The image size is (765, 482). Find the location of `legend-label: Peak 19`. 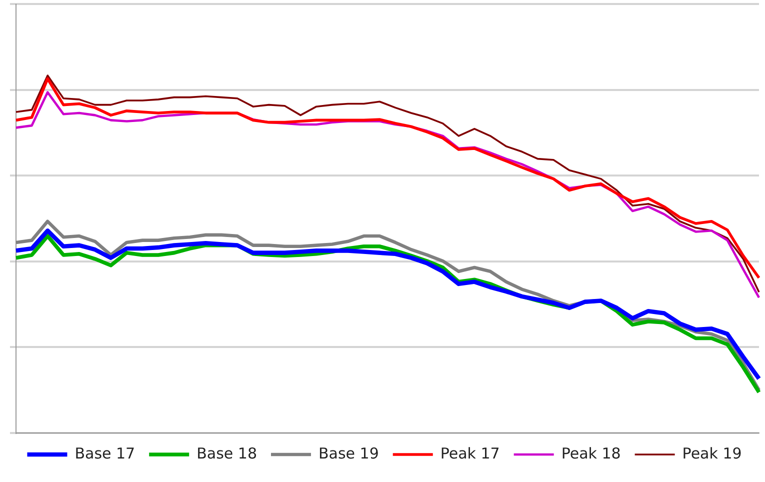

legend-label: Peak 19 is located at coordinates (712, 453).